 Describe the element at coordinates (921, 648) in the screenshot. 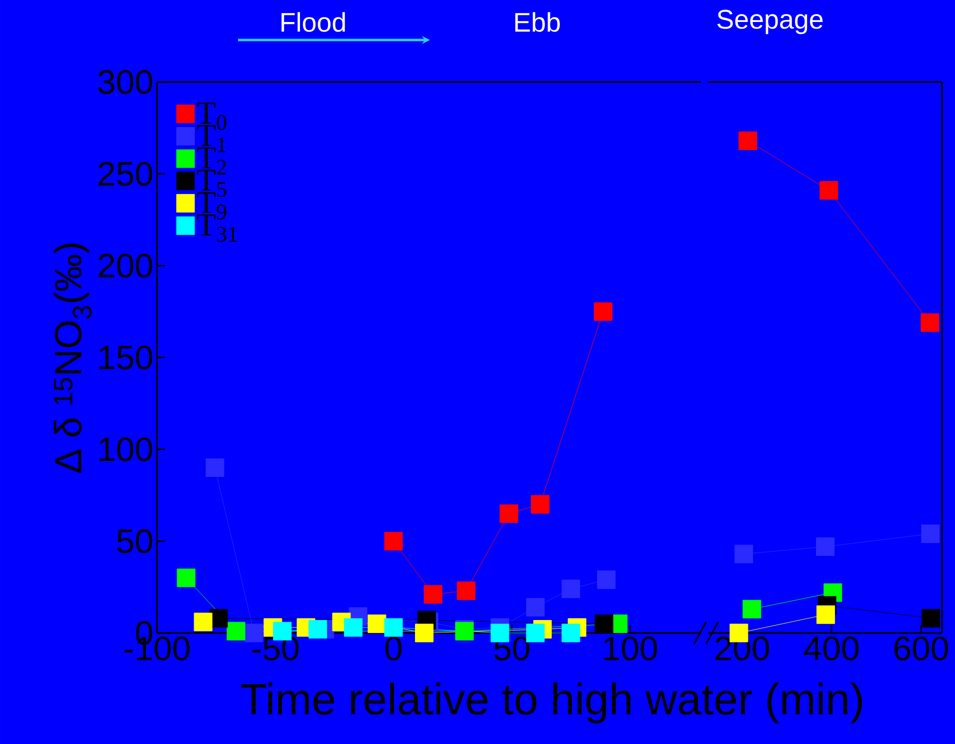

I see `x-tick-label: 600` at that location.